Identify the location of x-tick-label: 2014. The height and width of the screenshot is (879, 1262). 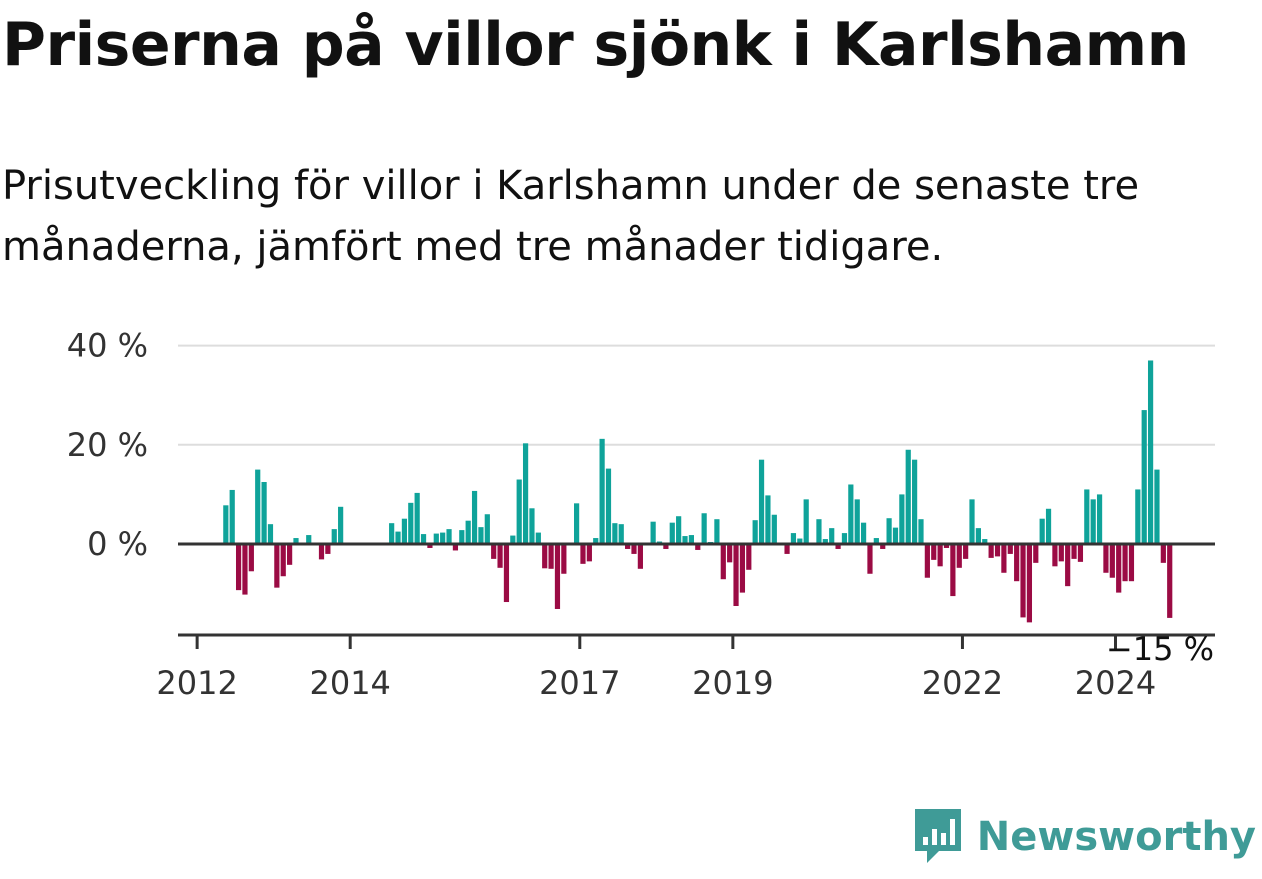
(349, 683).